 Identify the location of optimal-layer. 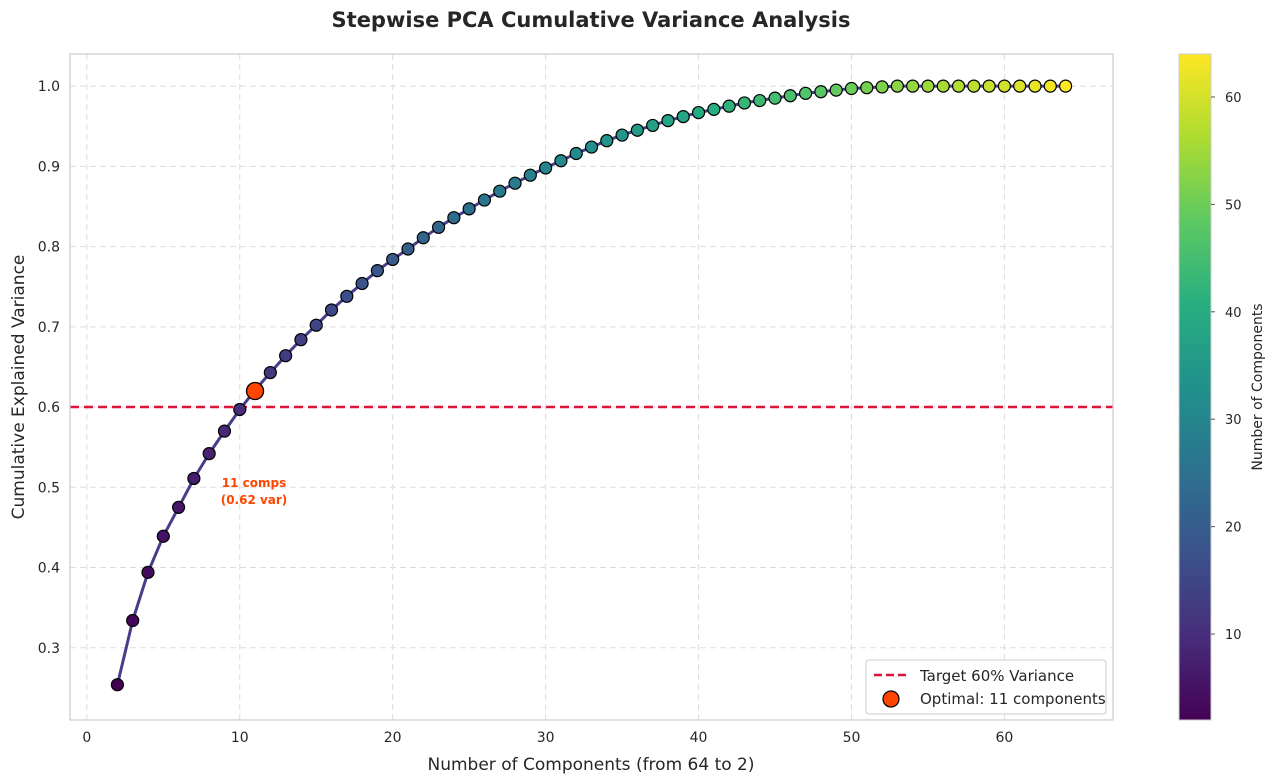
(255, 391).